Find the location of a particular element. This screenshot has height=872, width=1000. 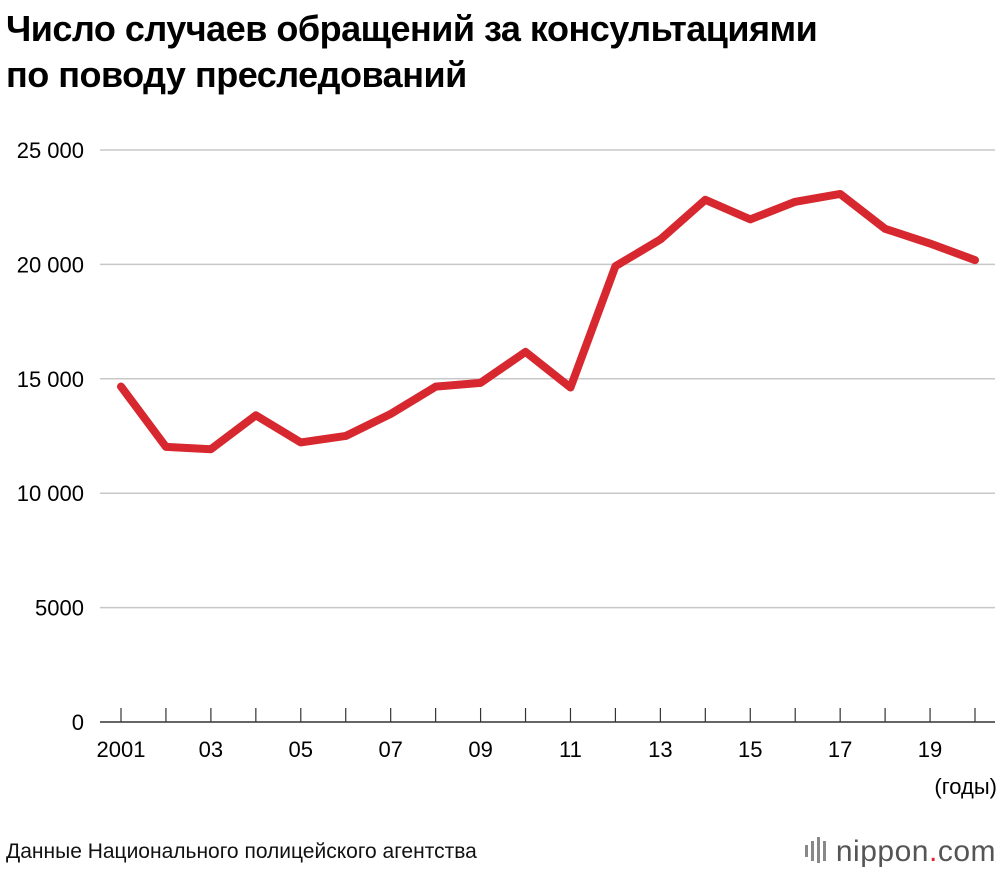

nippon-logo: nippon.com is located at coordinates (900, 852).